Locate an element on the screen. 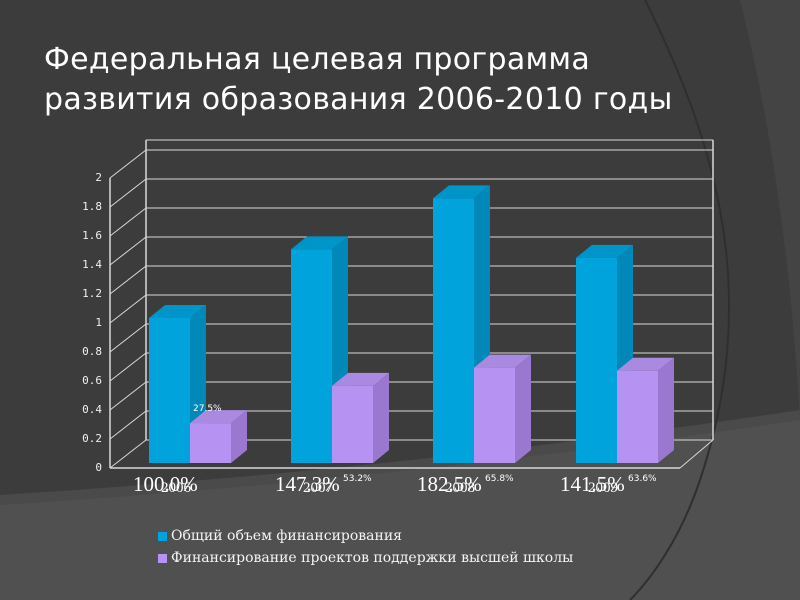 This screenshot has width=800, height=600. legend-label: Общий объем финансирования is located at coordinates (287, 536).